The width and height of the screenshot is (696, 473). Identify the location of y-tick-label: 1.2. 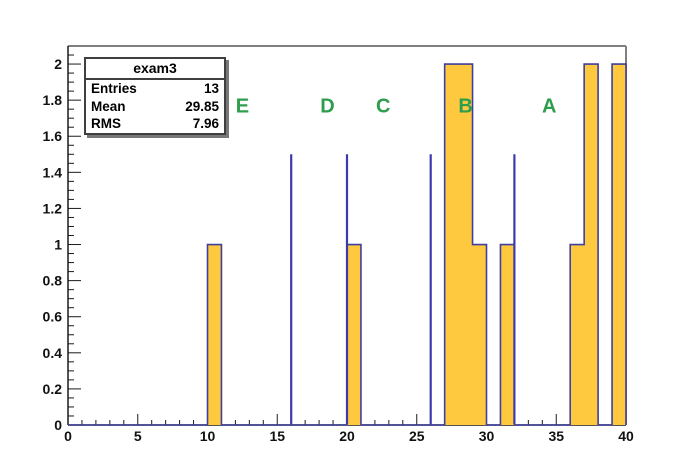
(53, 208).